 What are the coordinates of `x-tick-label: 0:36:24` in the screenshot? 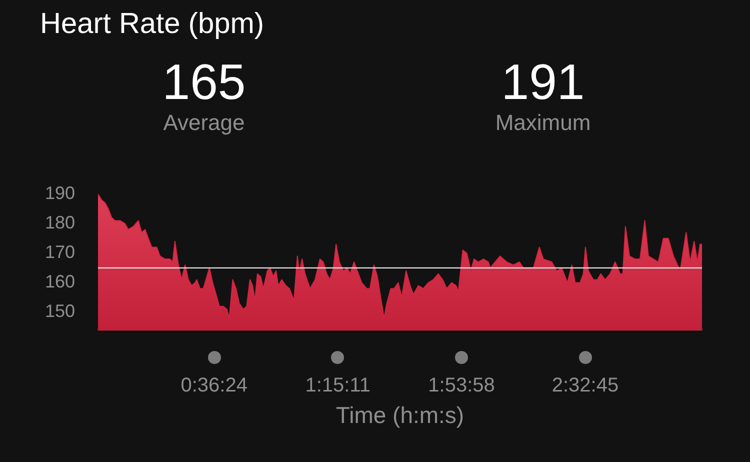 It's located at (214, 385).